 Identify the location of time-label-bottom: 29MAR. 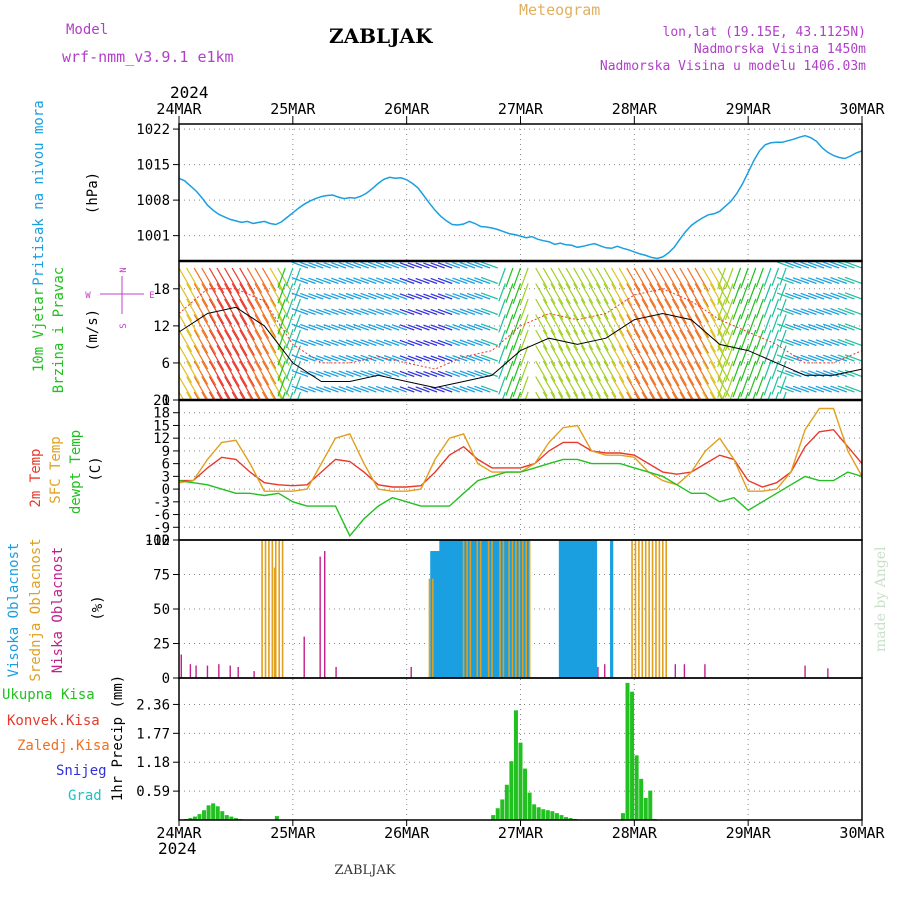
(749, 833).